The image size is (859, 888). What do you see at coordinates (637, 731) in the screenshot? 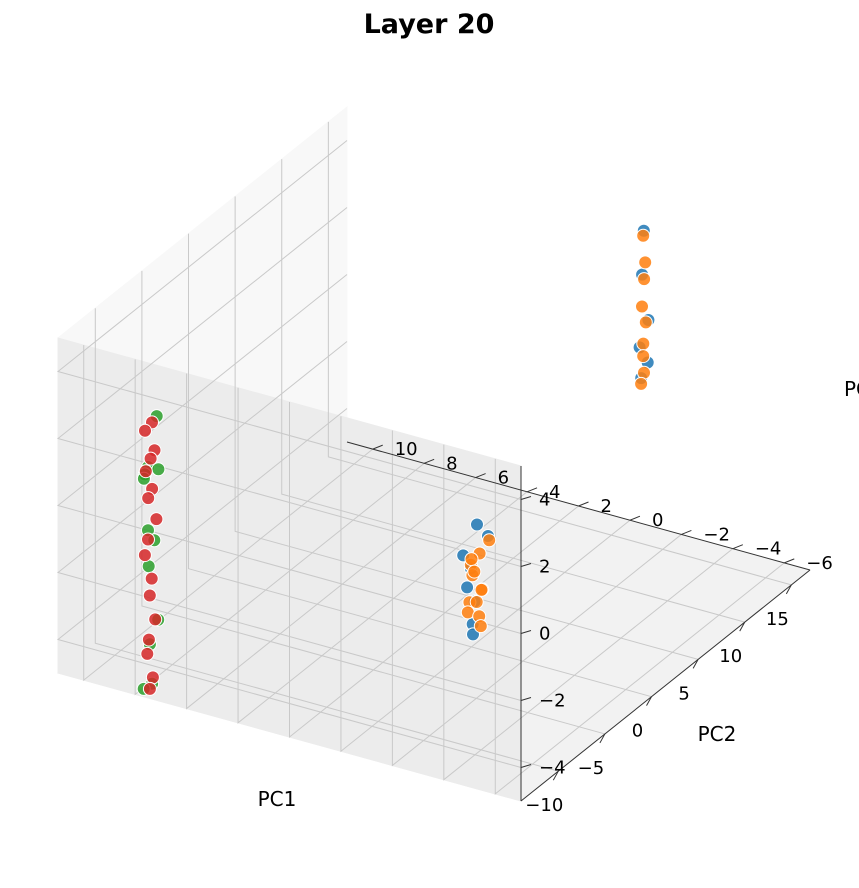
I see `x-tick-label: 0` at bounding box center [637, 731].